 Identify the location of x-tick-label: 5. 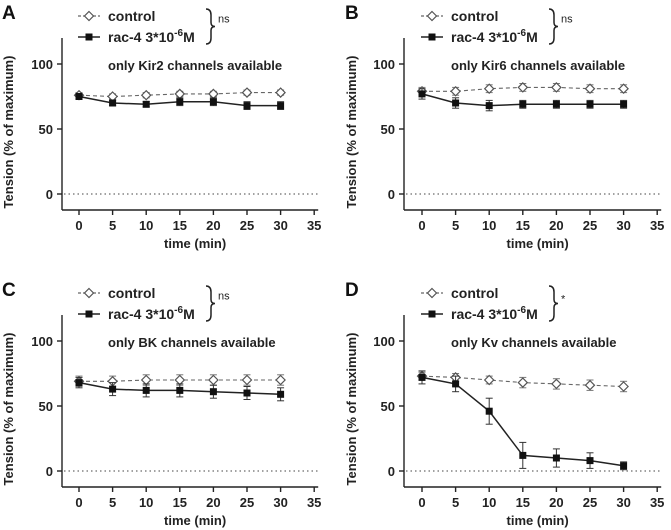
(455, 502).